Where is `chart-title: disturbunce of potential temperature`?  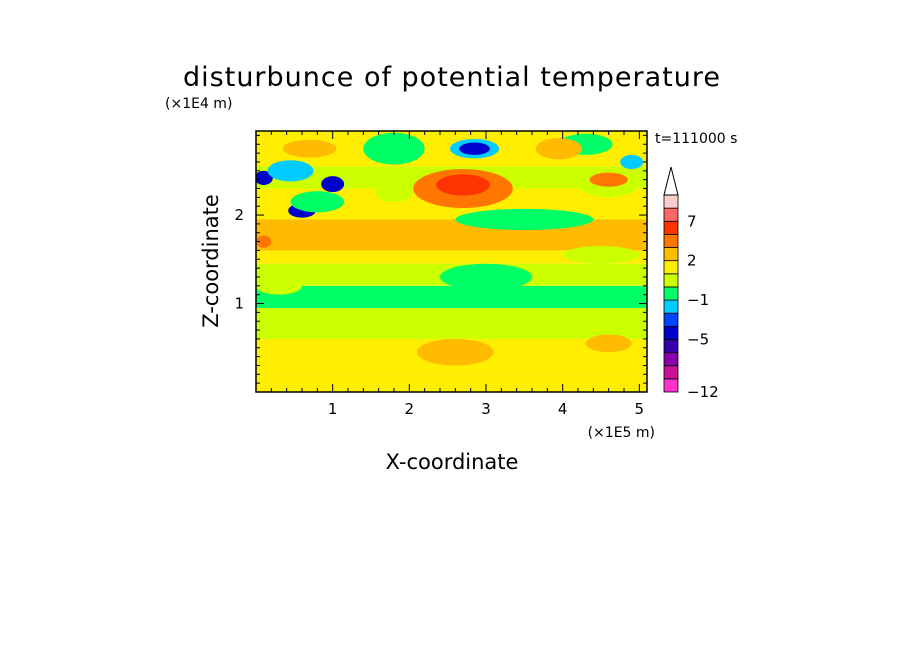
chart-title: disturbunce of potential temperature is located at coordinates (452, 77).